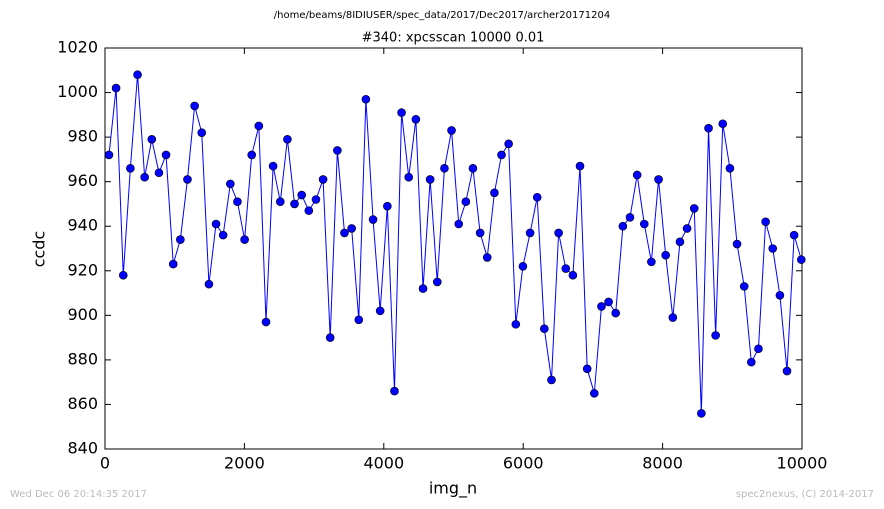 The image size is (884, 509). Describe the element at coordinates (805, 494) in the screenshot. I see `footer-right: spec2nexus, (C) 2014-2017` at that location.